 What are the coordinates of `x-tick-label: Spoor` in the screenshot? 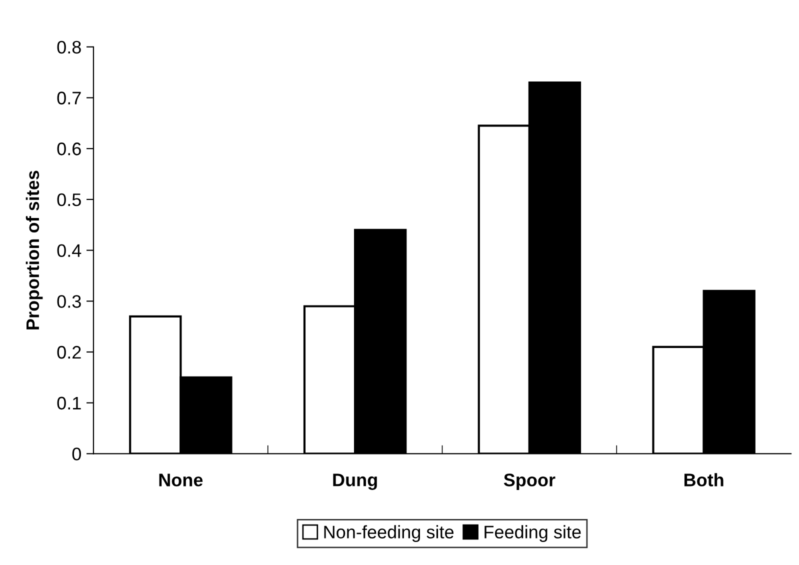 It's located at (530, 482).